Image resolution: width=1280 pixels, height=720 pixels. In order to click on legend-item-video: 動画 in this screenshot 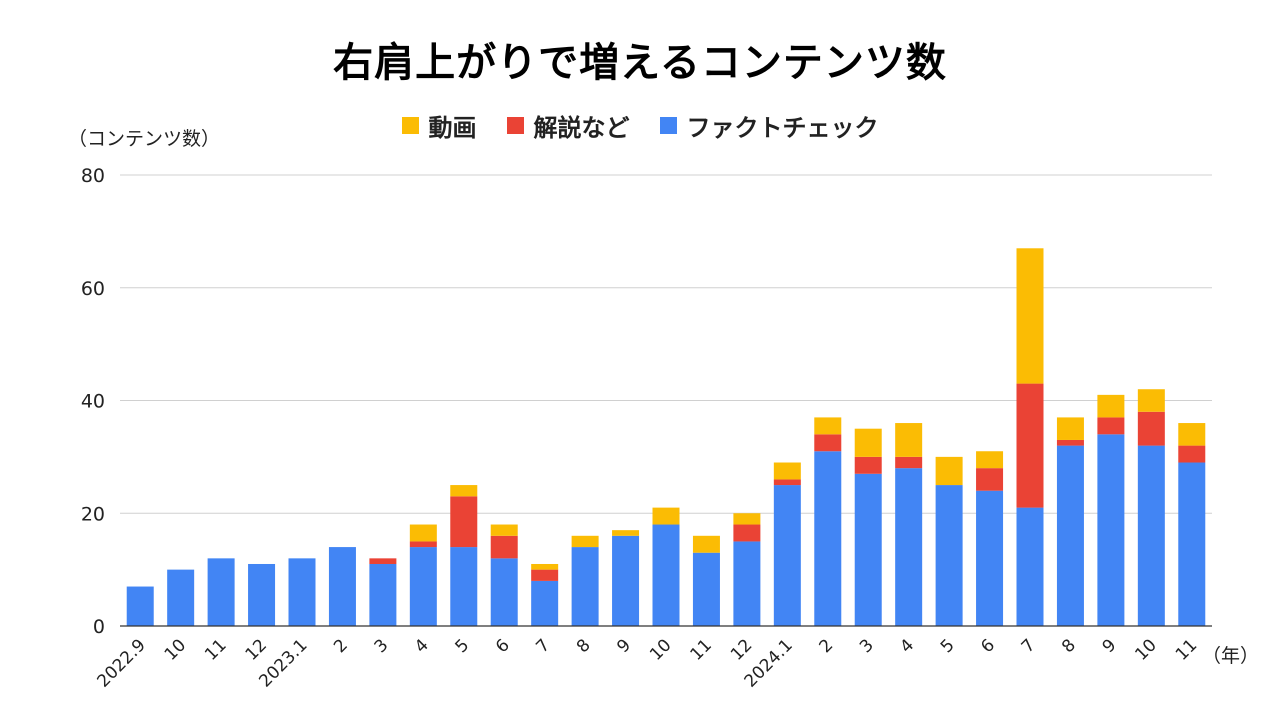, I will do `click(439, 125)`.